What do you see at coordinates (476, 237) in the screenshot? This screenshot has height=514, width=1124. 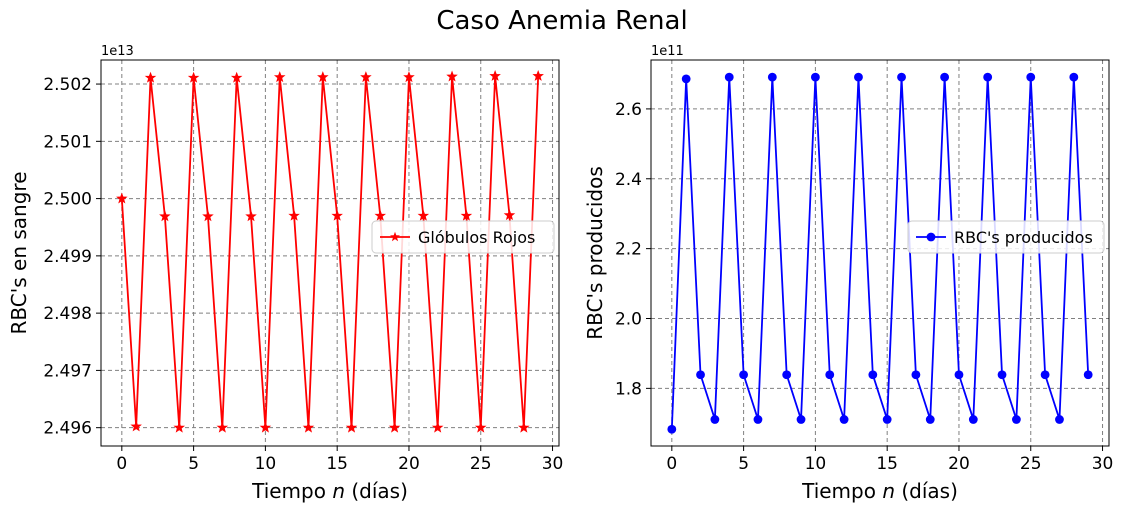 I see `legend-label: Glóbulos Rojos` at bounding box center [476, 237].